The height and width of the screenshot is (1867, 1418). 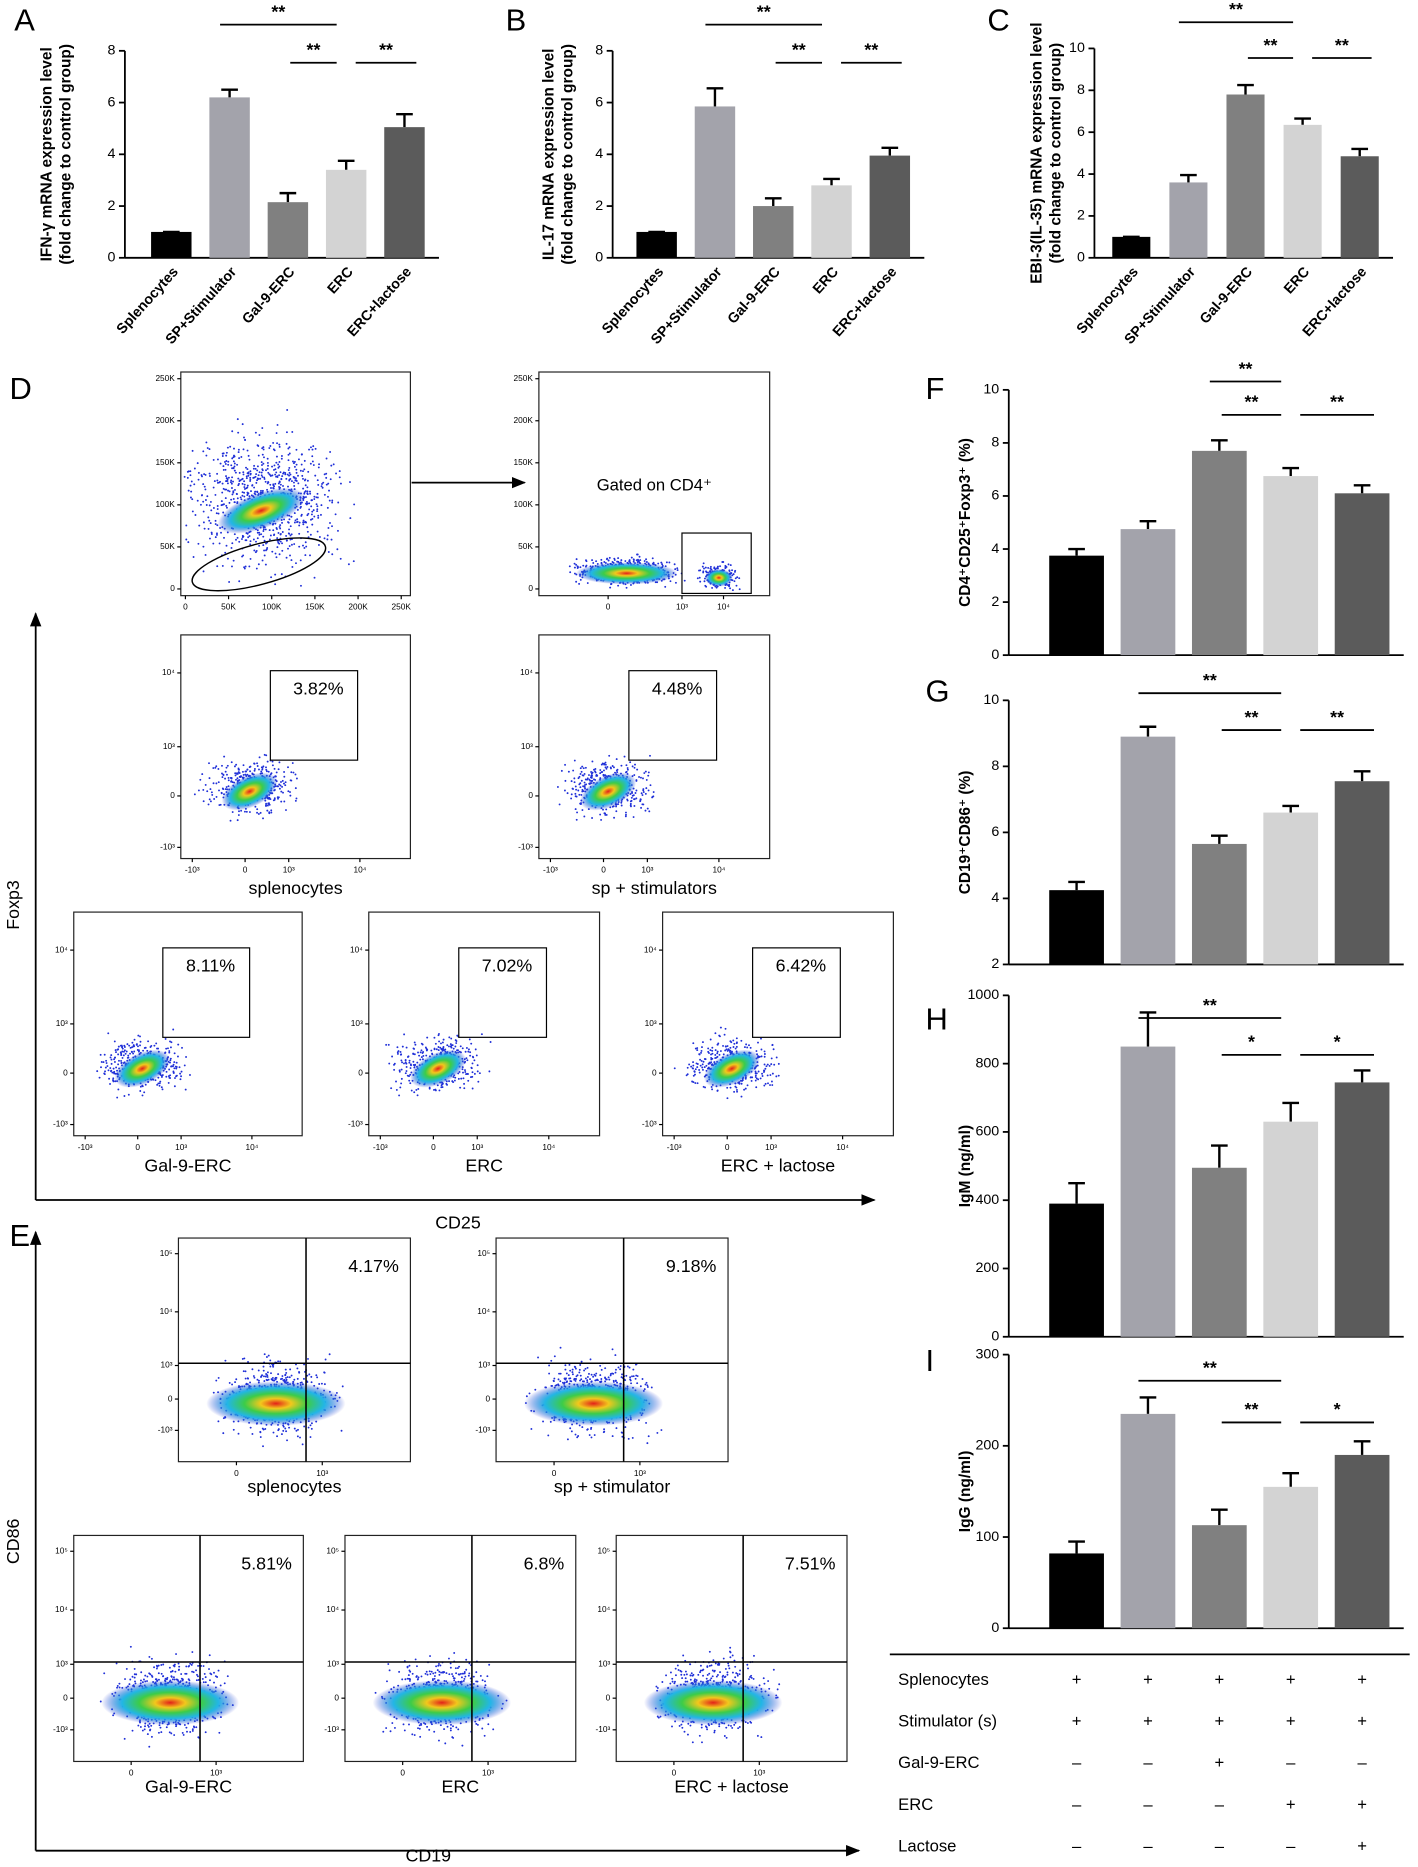 I want to click on y-axis-label: IL-17 mRNA expression level, so click(x=549, y=155).